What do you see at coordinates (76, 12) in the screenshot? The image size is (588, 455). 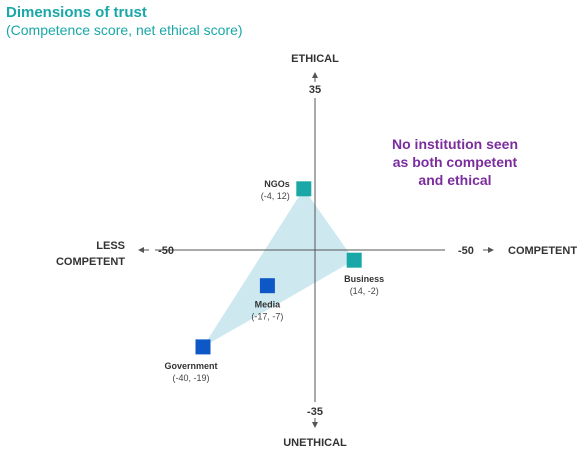 I see `chart-title: Dimensions of trust` at bounding box center [76, 12].